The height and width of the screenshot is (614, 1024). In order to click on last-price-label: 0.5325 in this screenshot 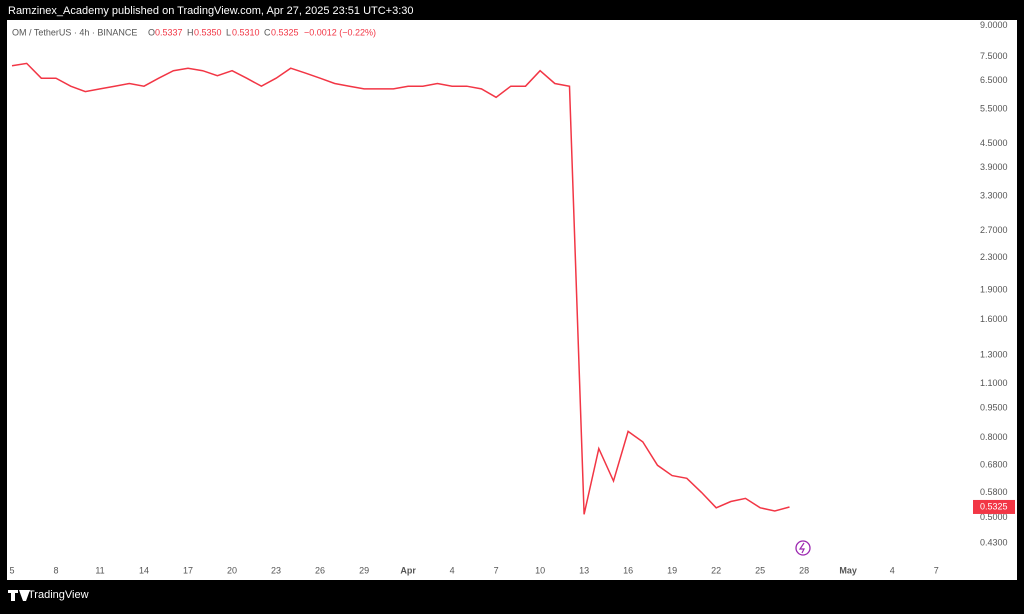, I will do `click(994, 506)`.